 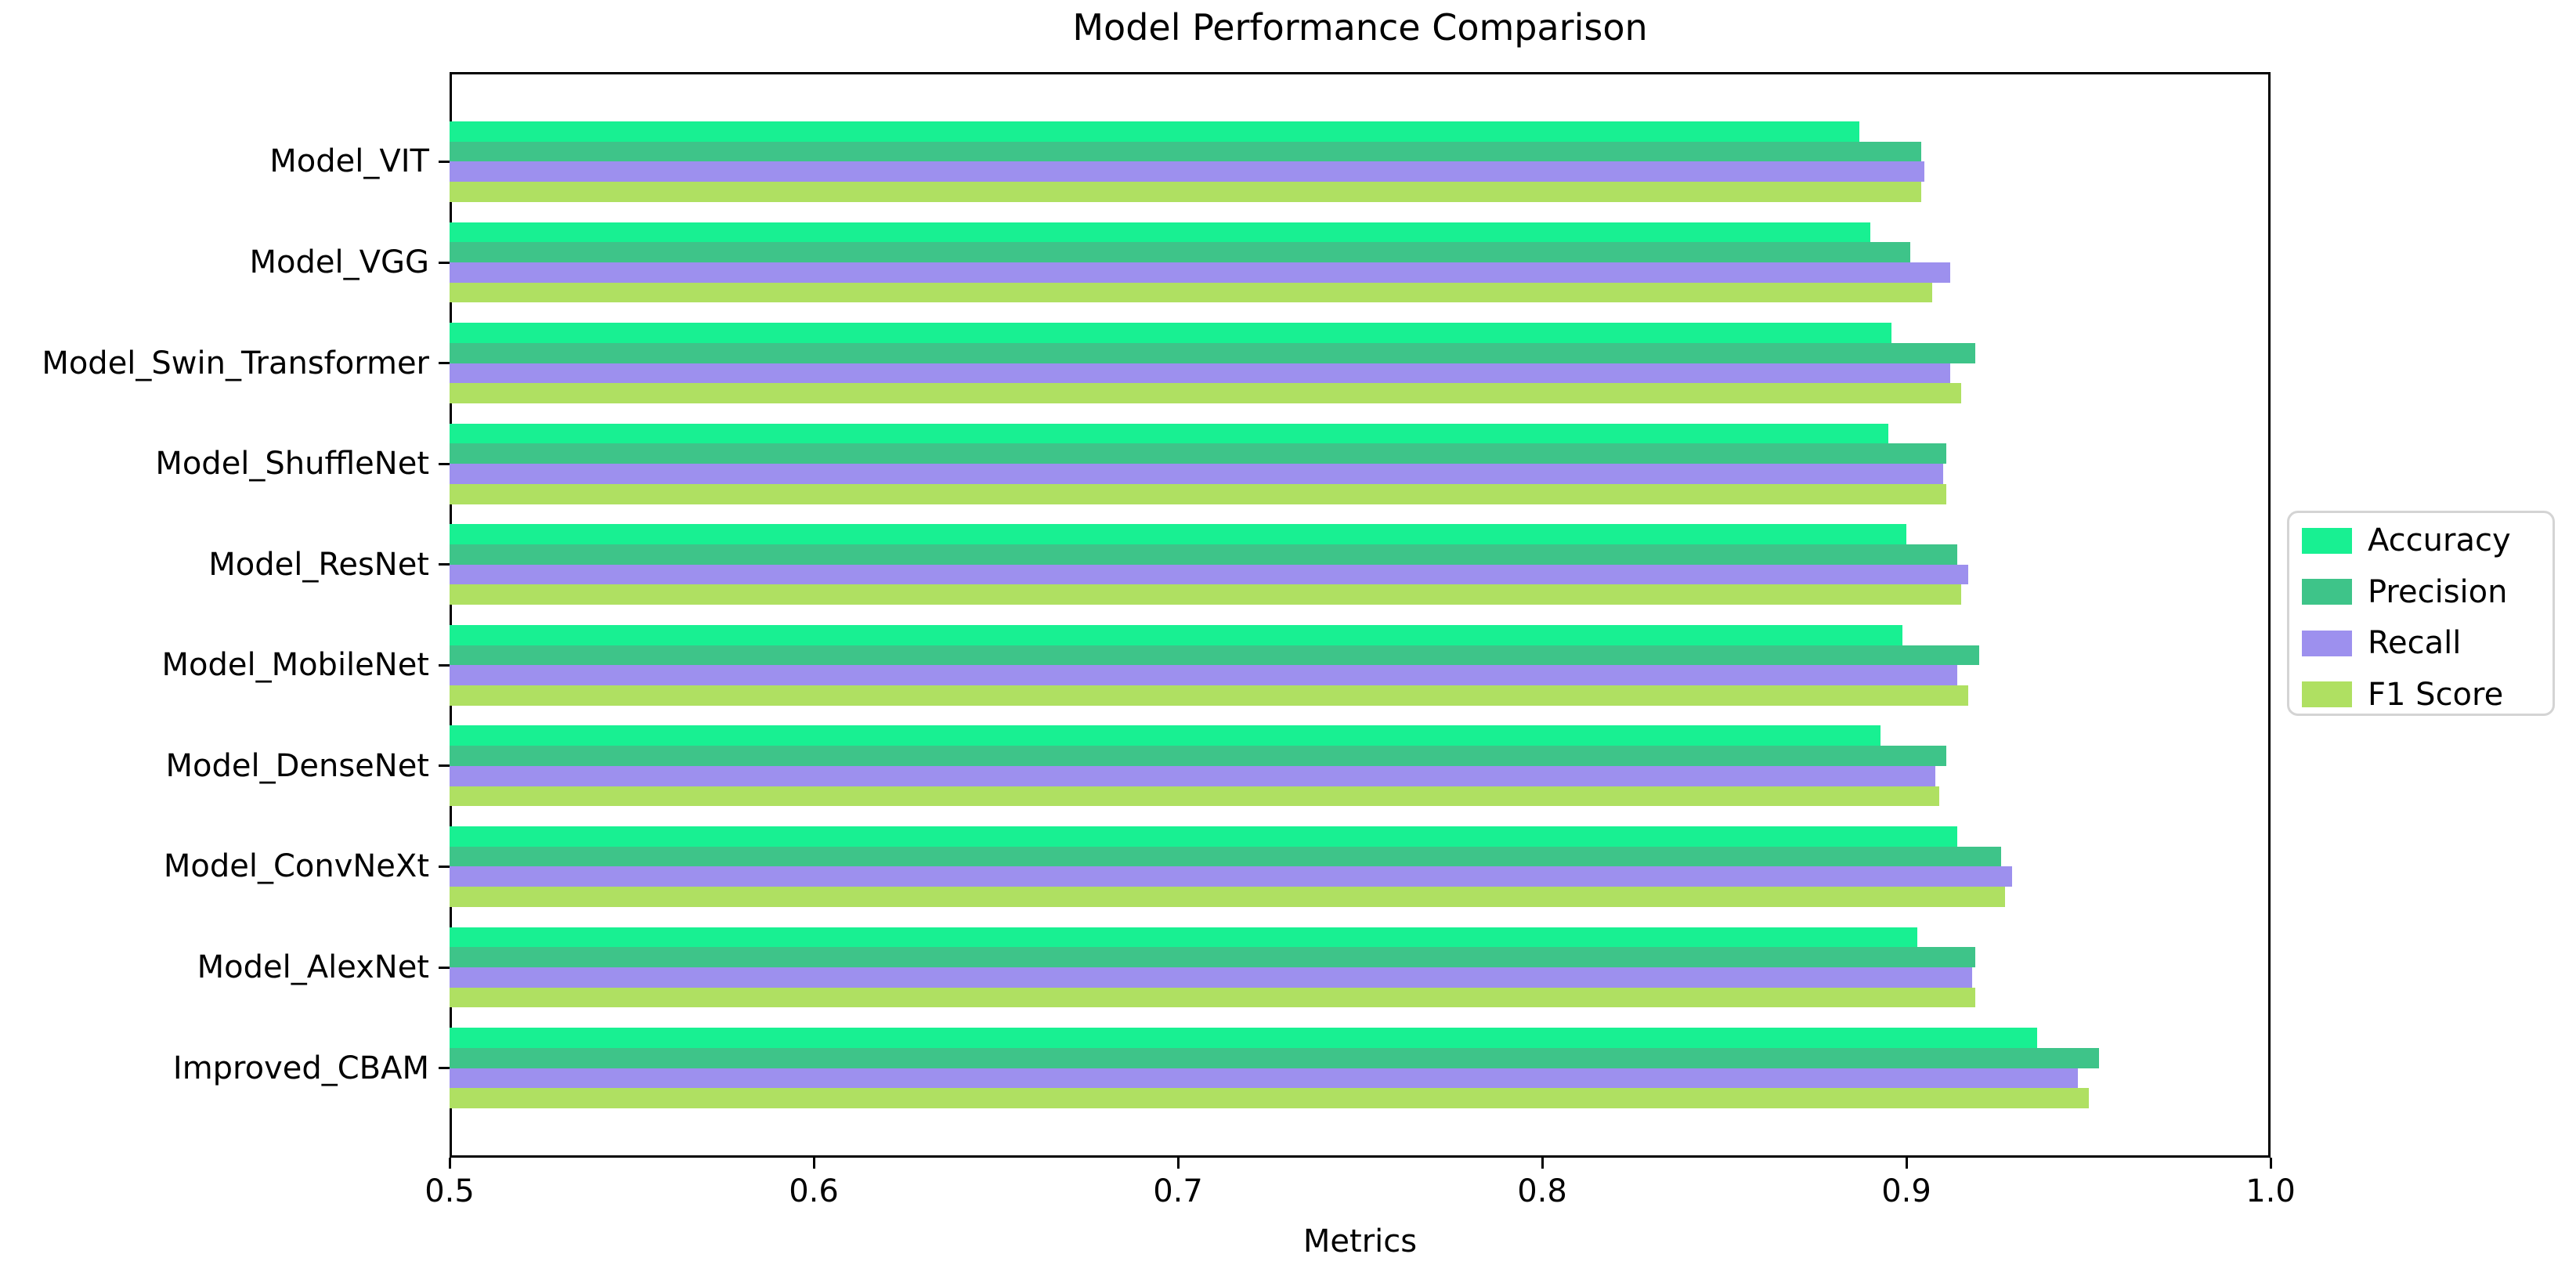 I want to click on legend-item: Precision, so click(x=2405, y=591).